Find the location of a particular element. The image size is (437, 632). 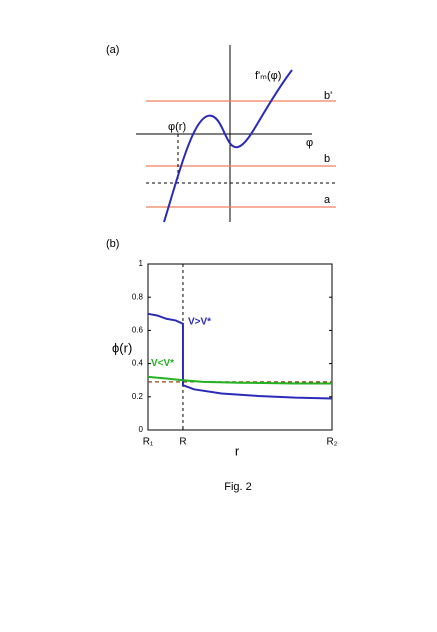

y-tick-label: 0.2 is located at coordinates (138, 396).